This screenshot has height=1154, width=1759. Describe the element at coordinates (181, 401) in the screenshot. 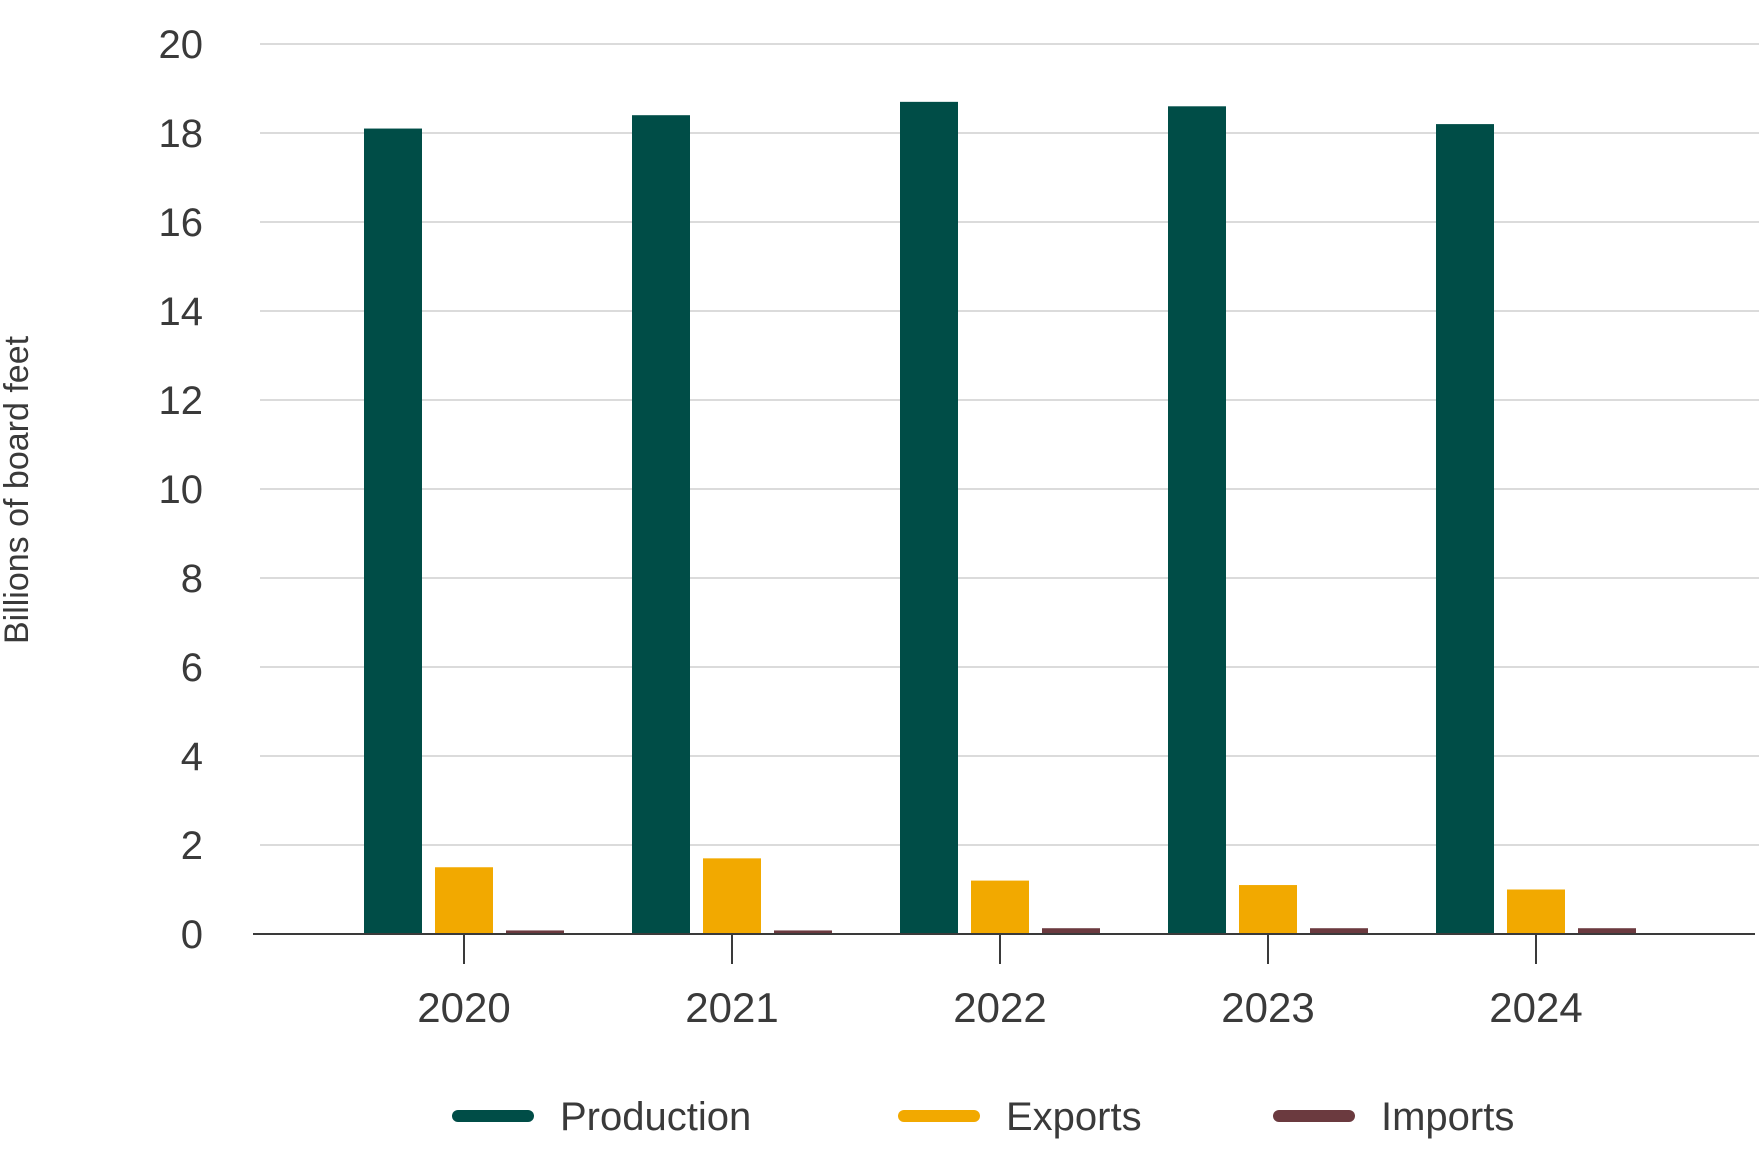

I see `y-tick-label: 12` at that location.